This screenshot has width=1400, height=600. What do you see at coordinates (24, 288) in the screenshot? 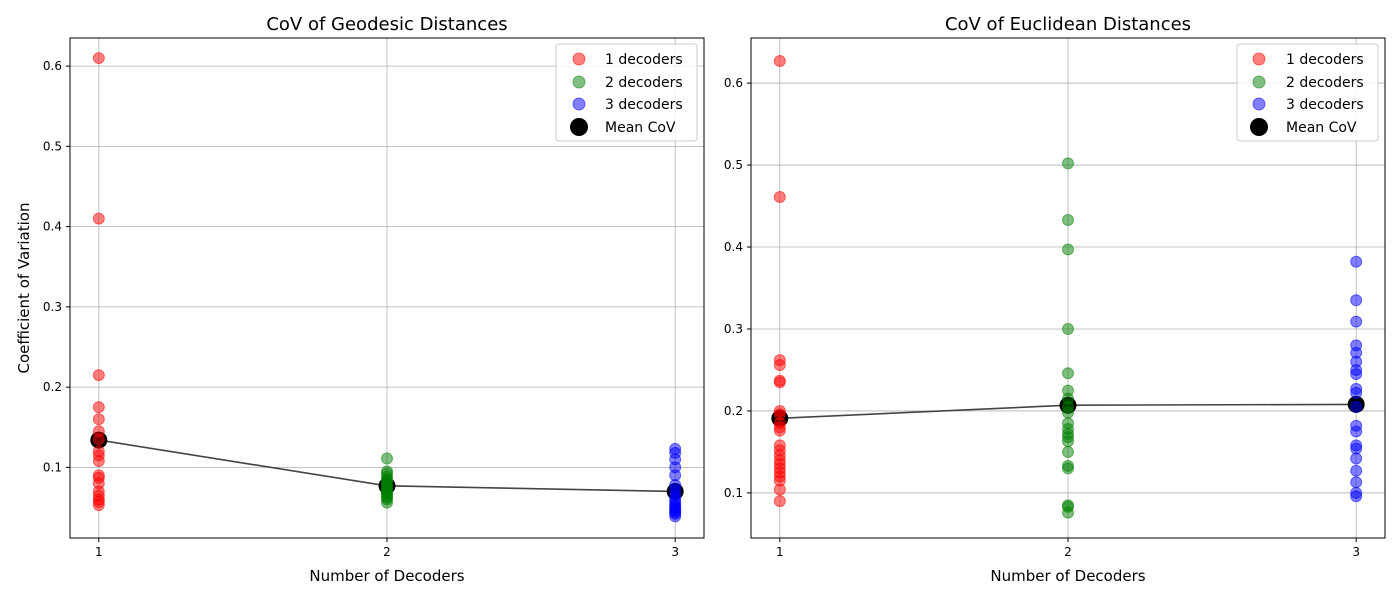
I see `y-axis-label: Coefficient of Variation` at bounding box center [24, 288].